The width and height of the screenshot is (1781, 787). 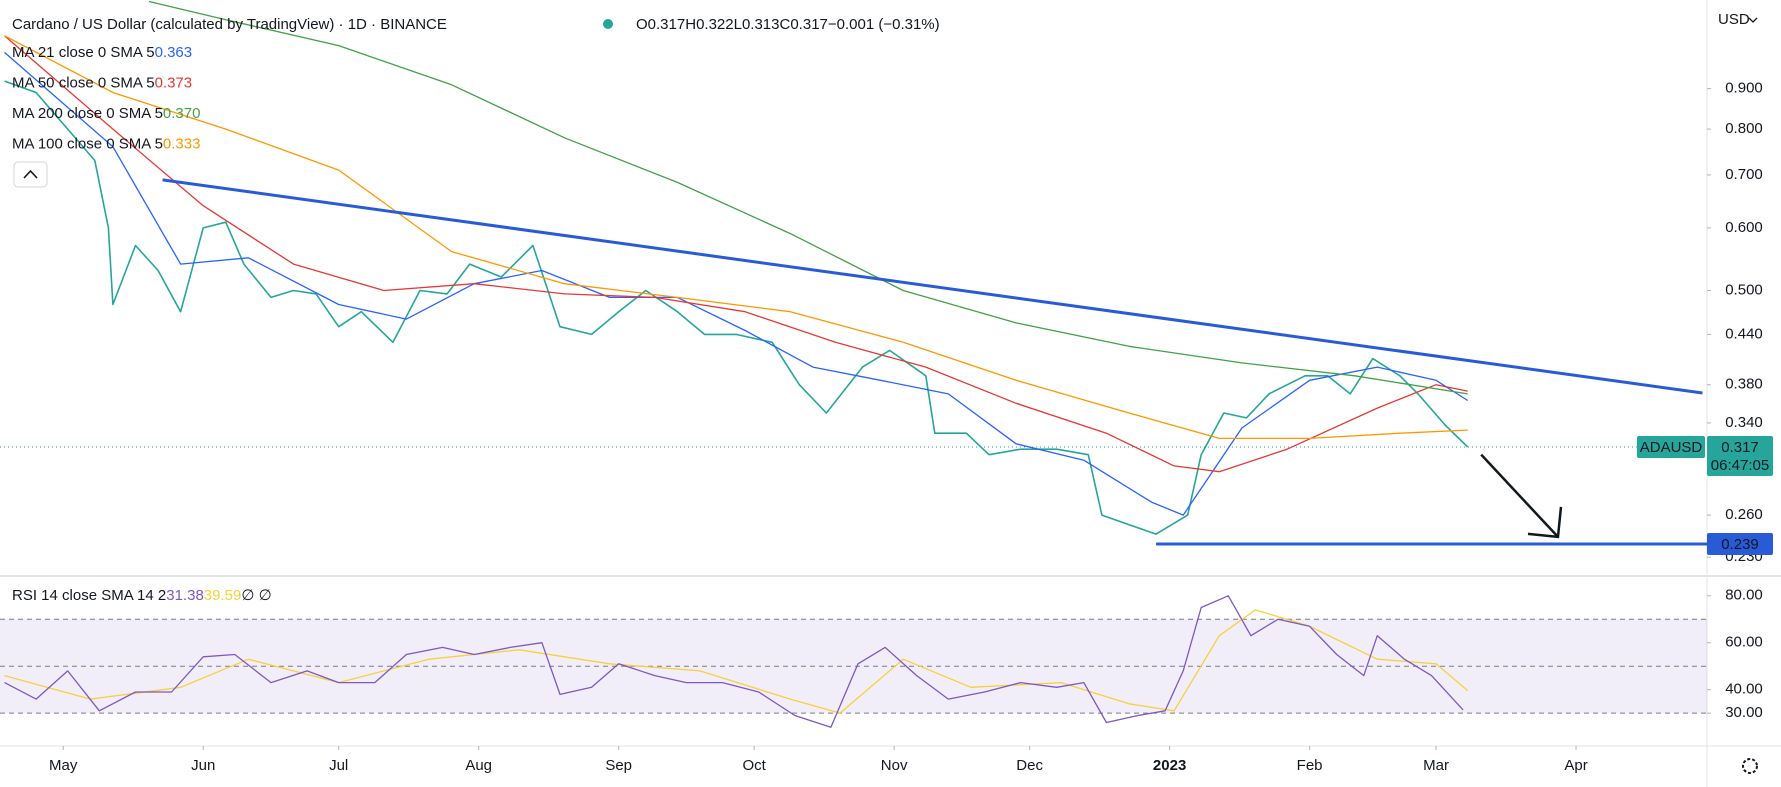 What do you see at coordinates (1744, 712) in the screenshot?
I see `y-tick-label: 30.00` at bounding box center [1744, 712].